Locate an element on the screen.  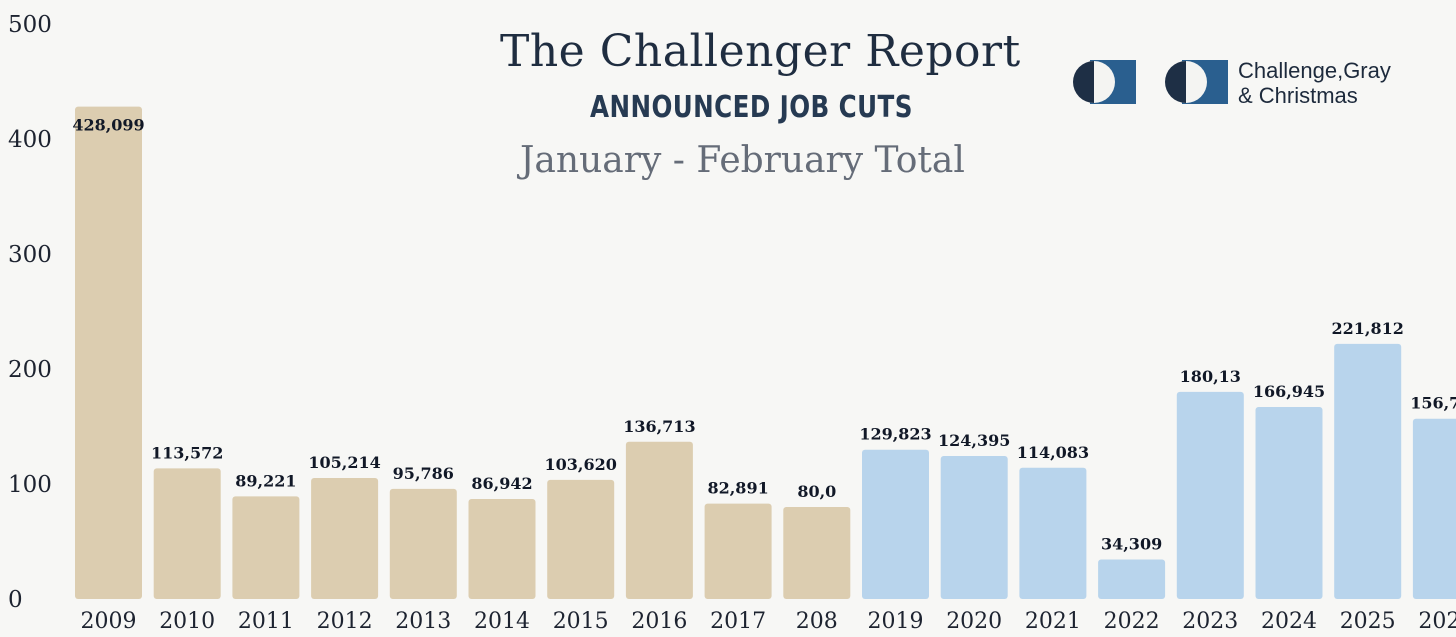
data-label: 89,221 is located at coordinates (265, 480).